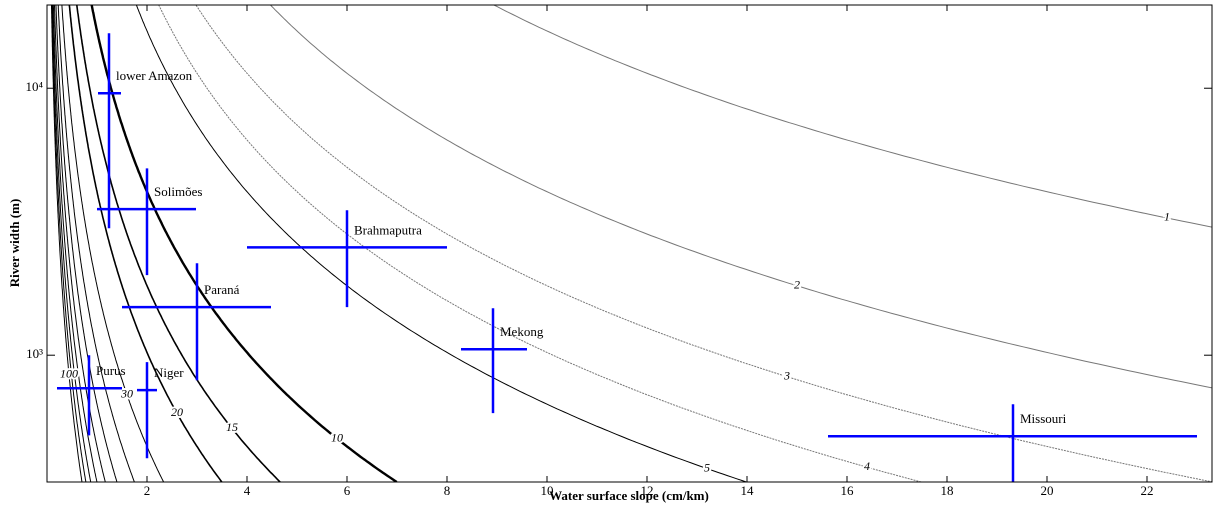  I want to click on x-tick-label: 8, so click(447, 490).